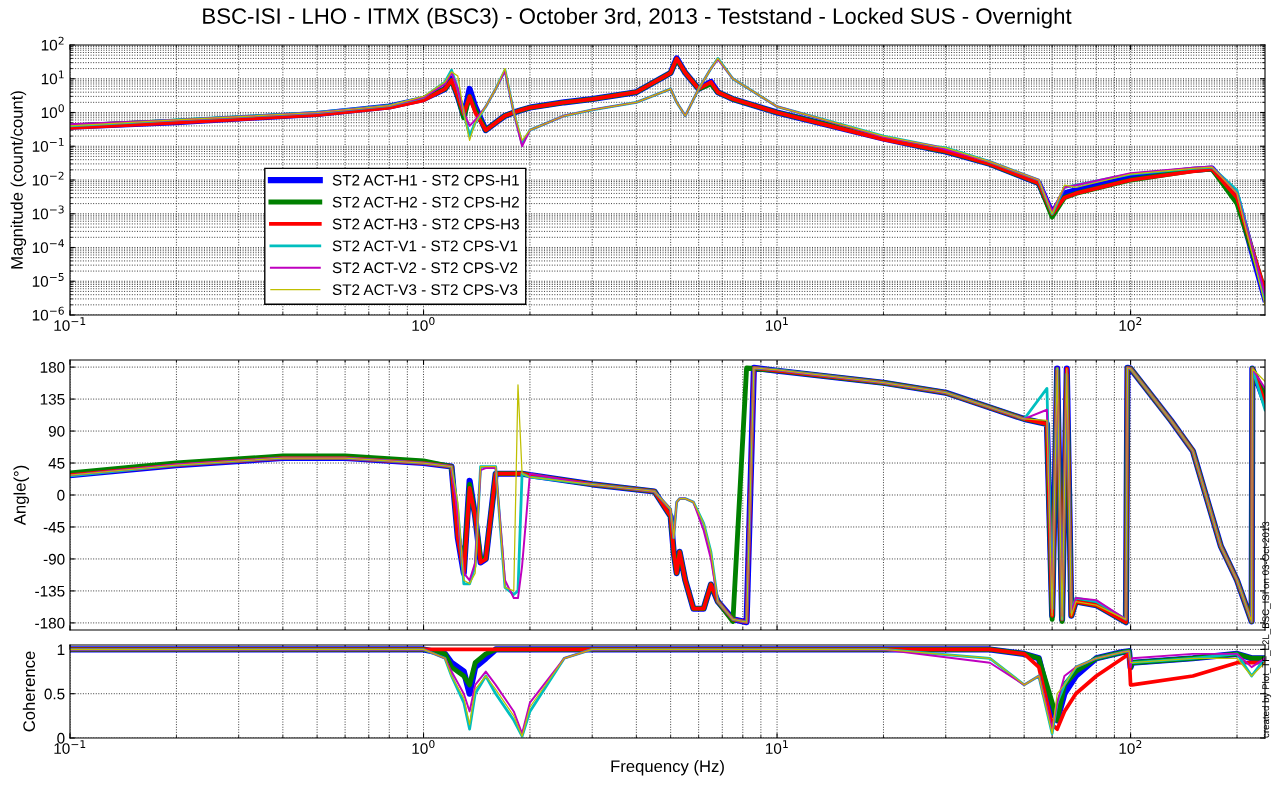  What do you see at coordinates (56, 431) in the screenshot?
I see `y-tick-label: 90` at bounding box center [56, 431].